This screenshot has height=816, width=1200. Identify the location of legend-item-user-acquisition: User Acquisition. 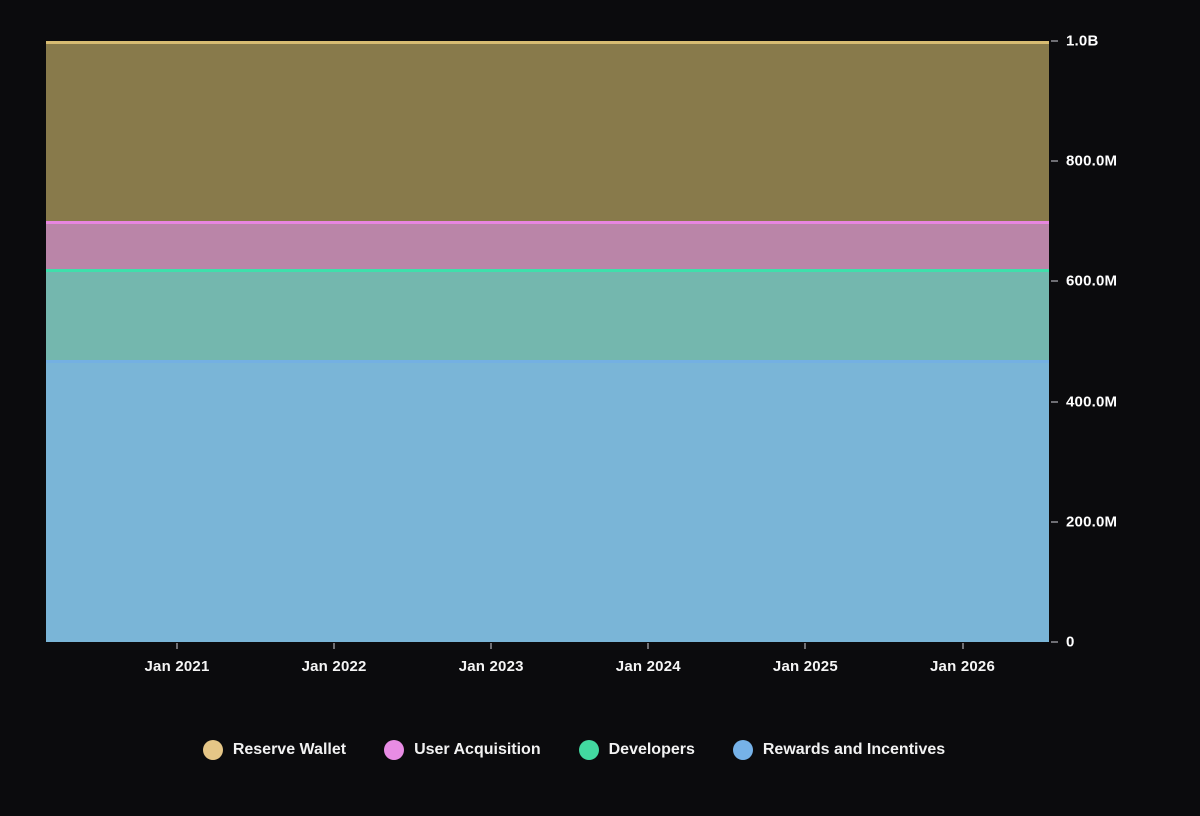
(462, 750).